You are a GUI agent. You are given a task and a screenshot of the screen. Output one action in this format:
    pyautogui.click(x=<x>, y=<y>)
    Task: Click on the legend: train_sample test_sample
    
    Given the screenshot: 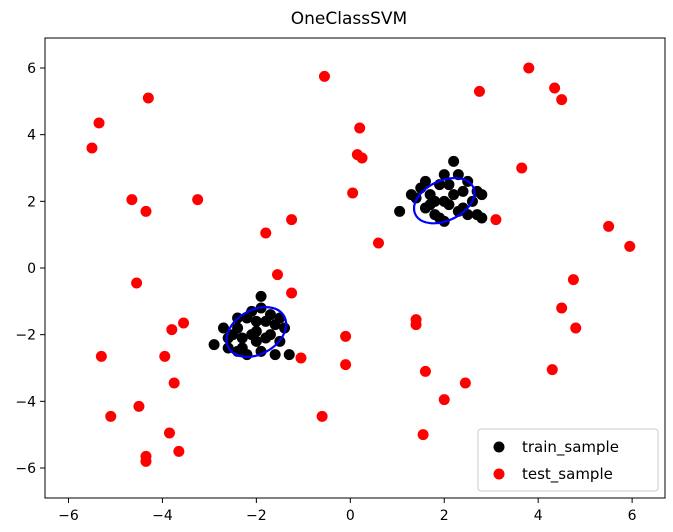 What is the action you would take?
    pyautogui.click(x=568, y=460)
    